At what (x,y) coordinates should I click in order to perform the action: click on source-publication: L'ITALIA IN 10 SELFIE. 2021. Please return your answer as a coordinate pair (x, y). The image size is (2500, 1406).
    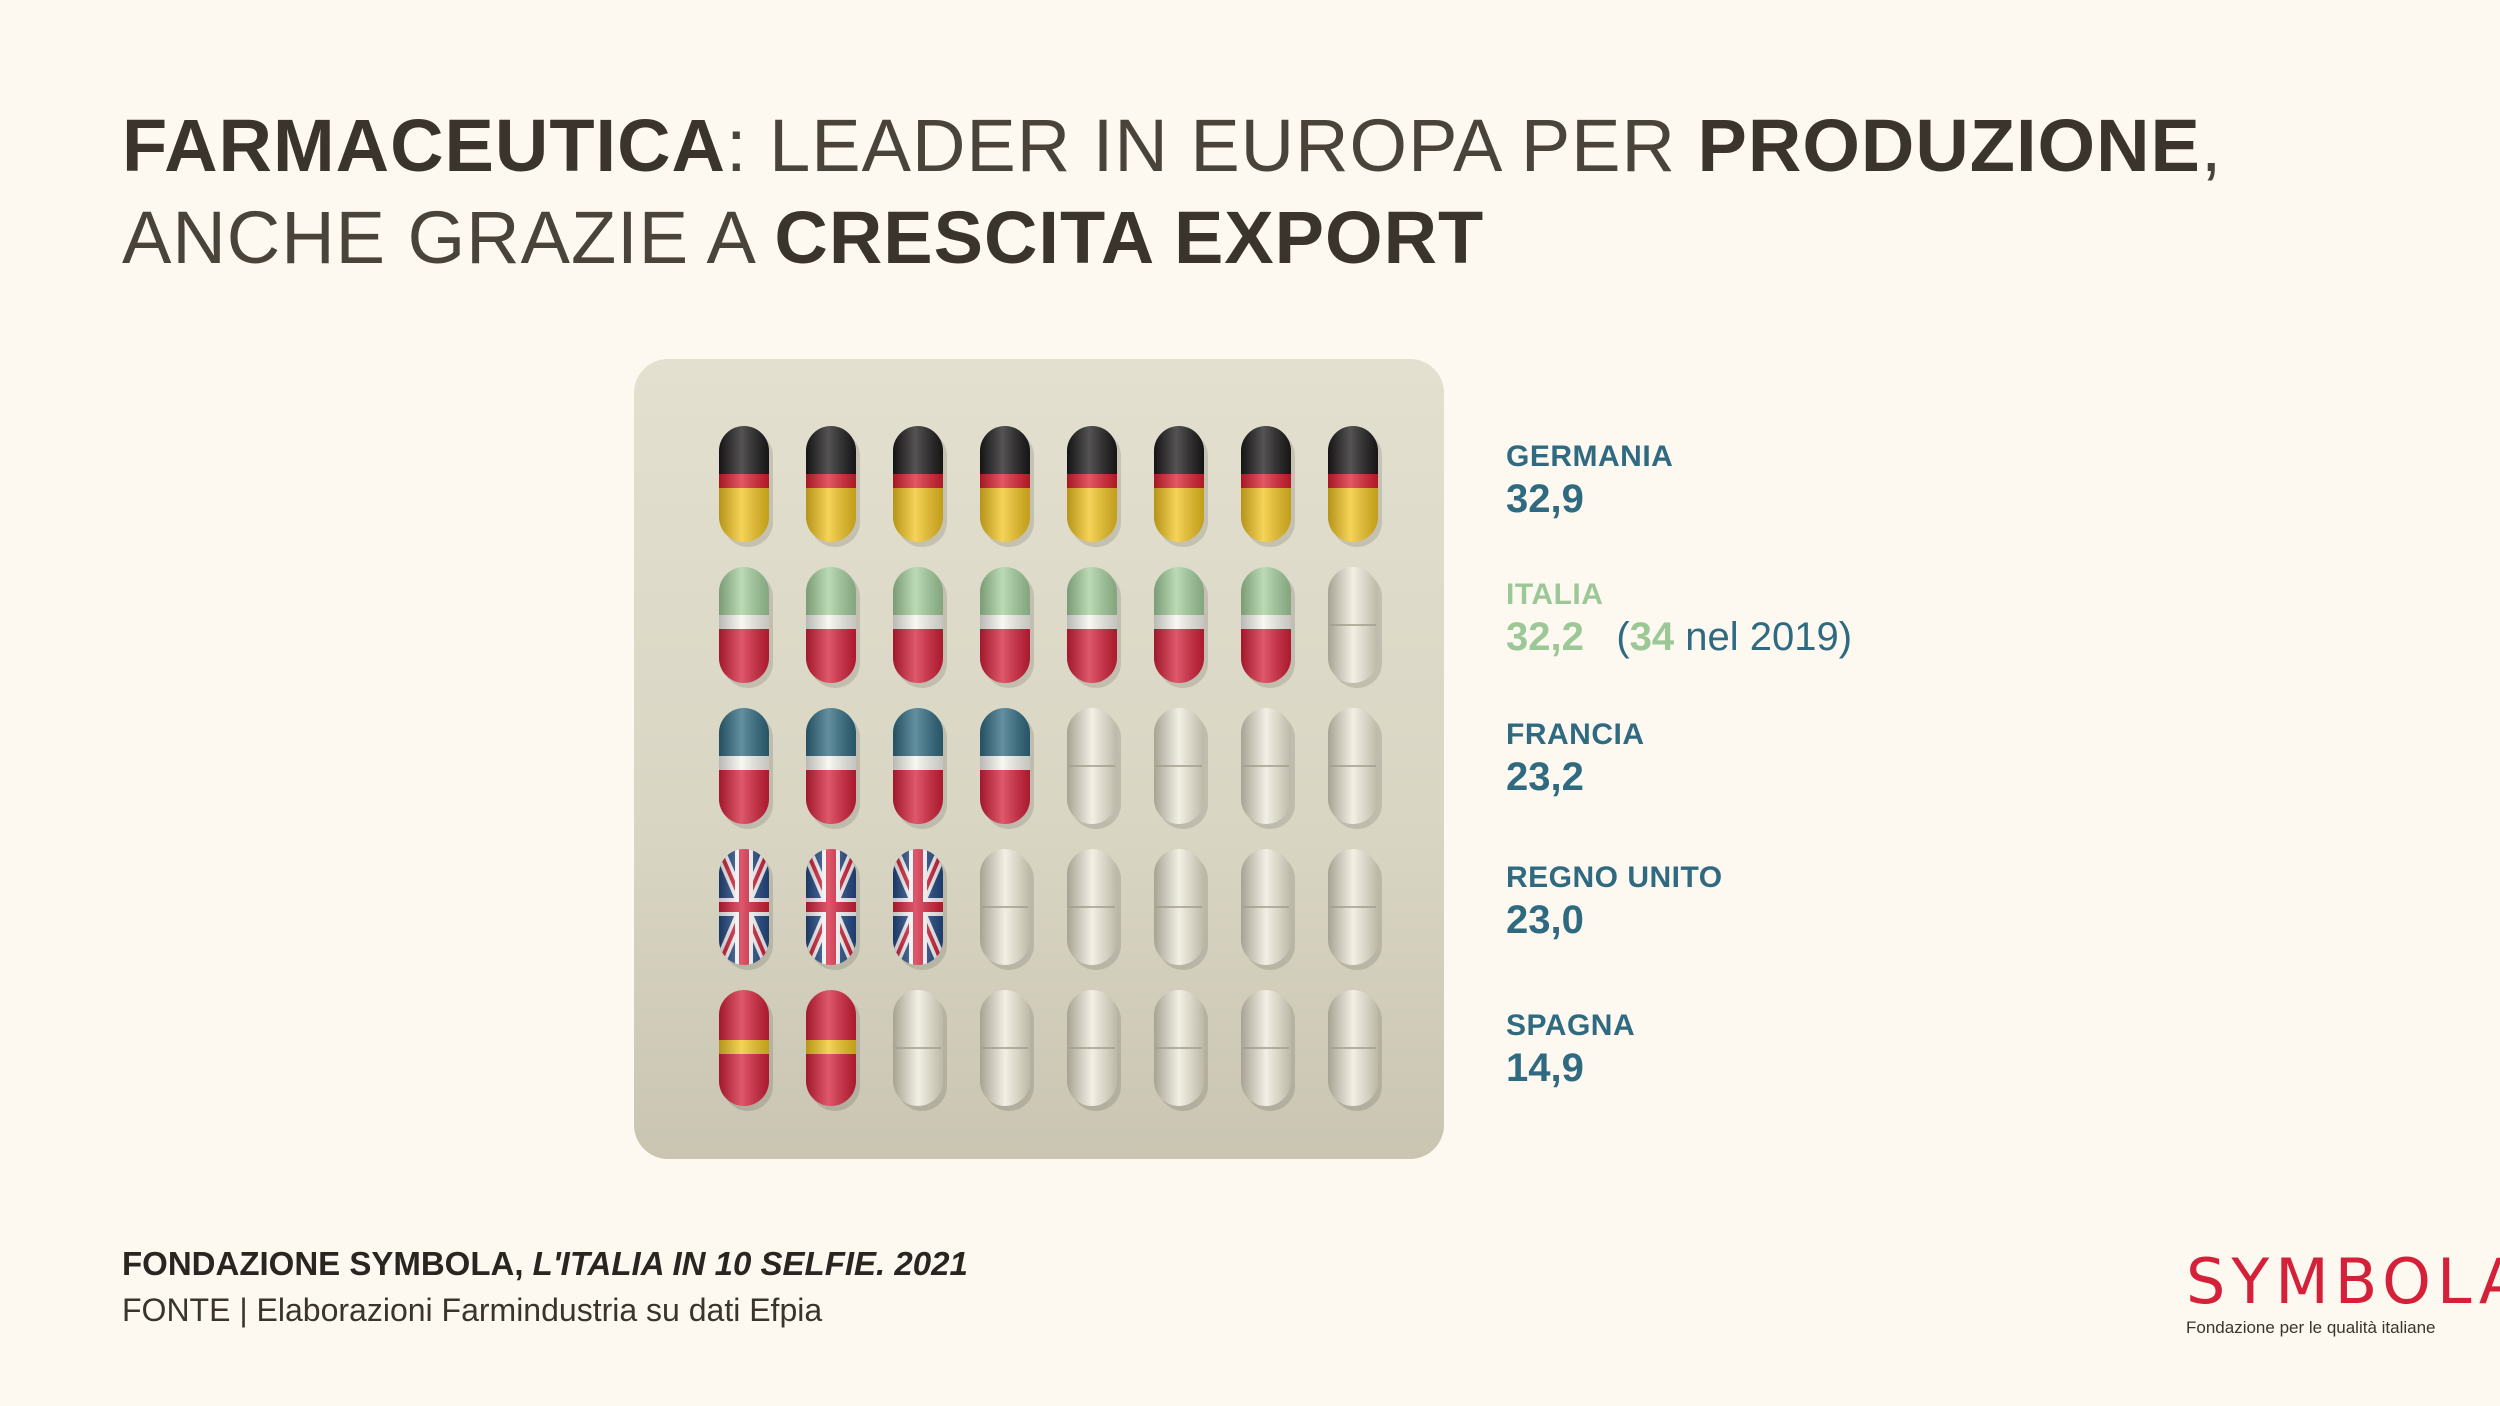
    Looking at the image, I should click on (750, 1263).